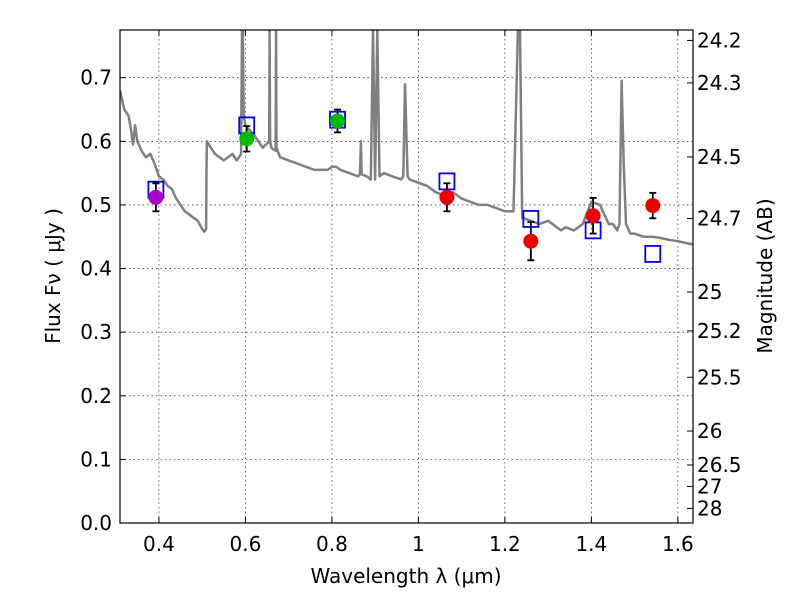 This screenshot has width=800, height=600. Describe the element at coordinates (418, 544) in the screenshot. I see `x-tick-label: 1` at that location.